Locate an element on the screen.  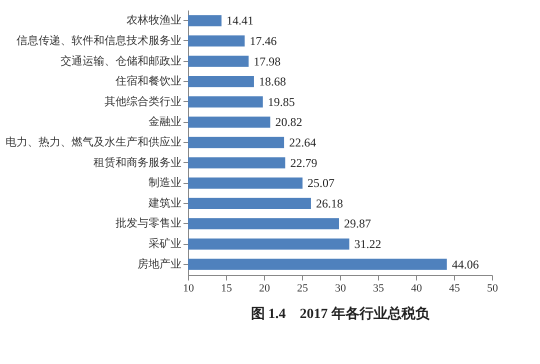
x-tick-label: 20 is located at coordinates (264, 288).